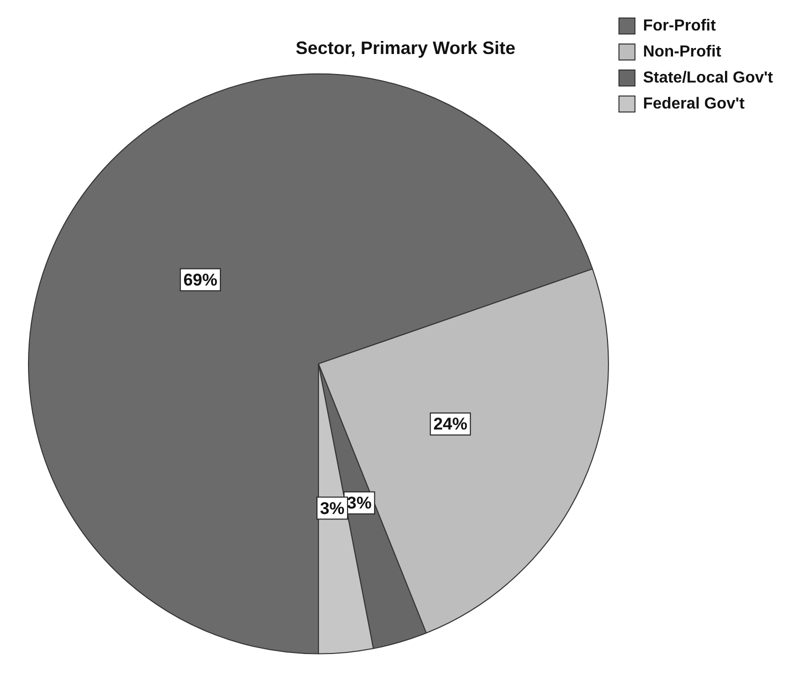 The height and width of the screenshot is (690, 805). Describe the element at coordinates (694, 103) in the screenshot. I see `legend-label: Federal Gov't` at that location.